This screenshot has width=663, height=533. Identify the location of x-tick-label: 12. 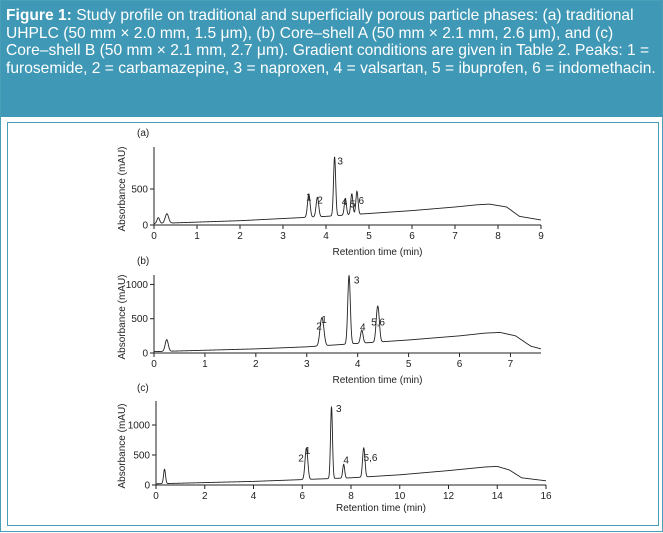
(449, 496).